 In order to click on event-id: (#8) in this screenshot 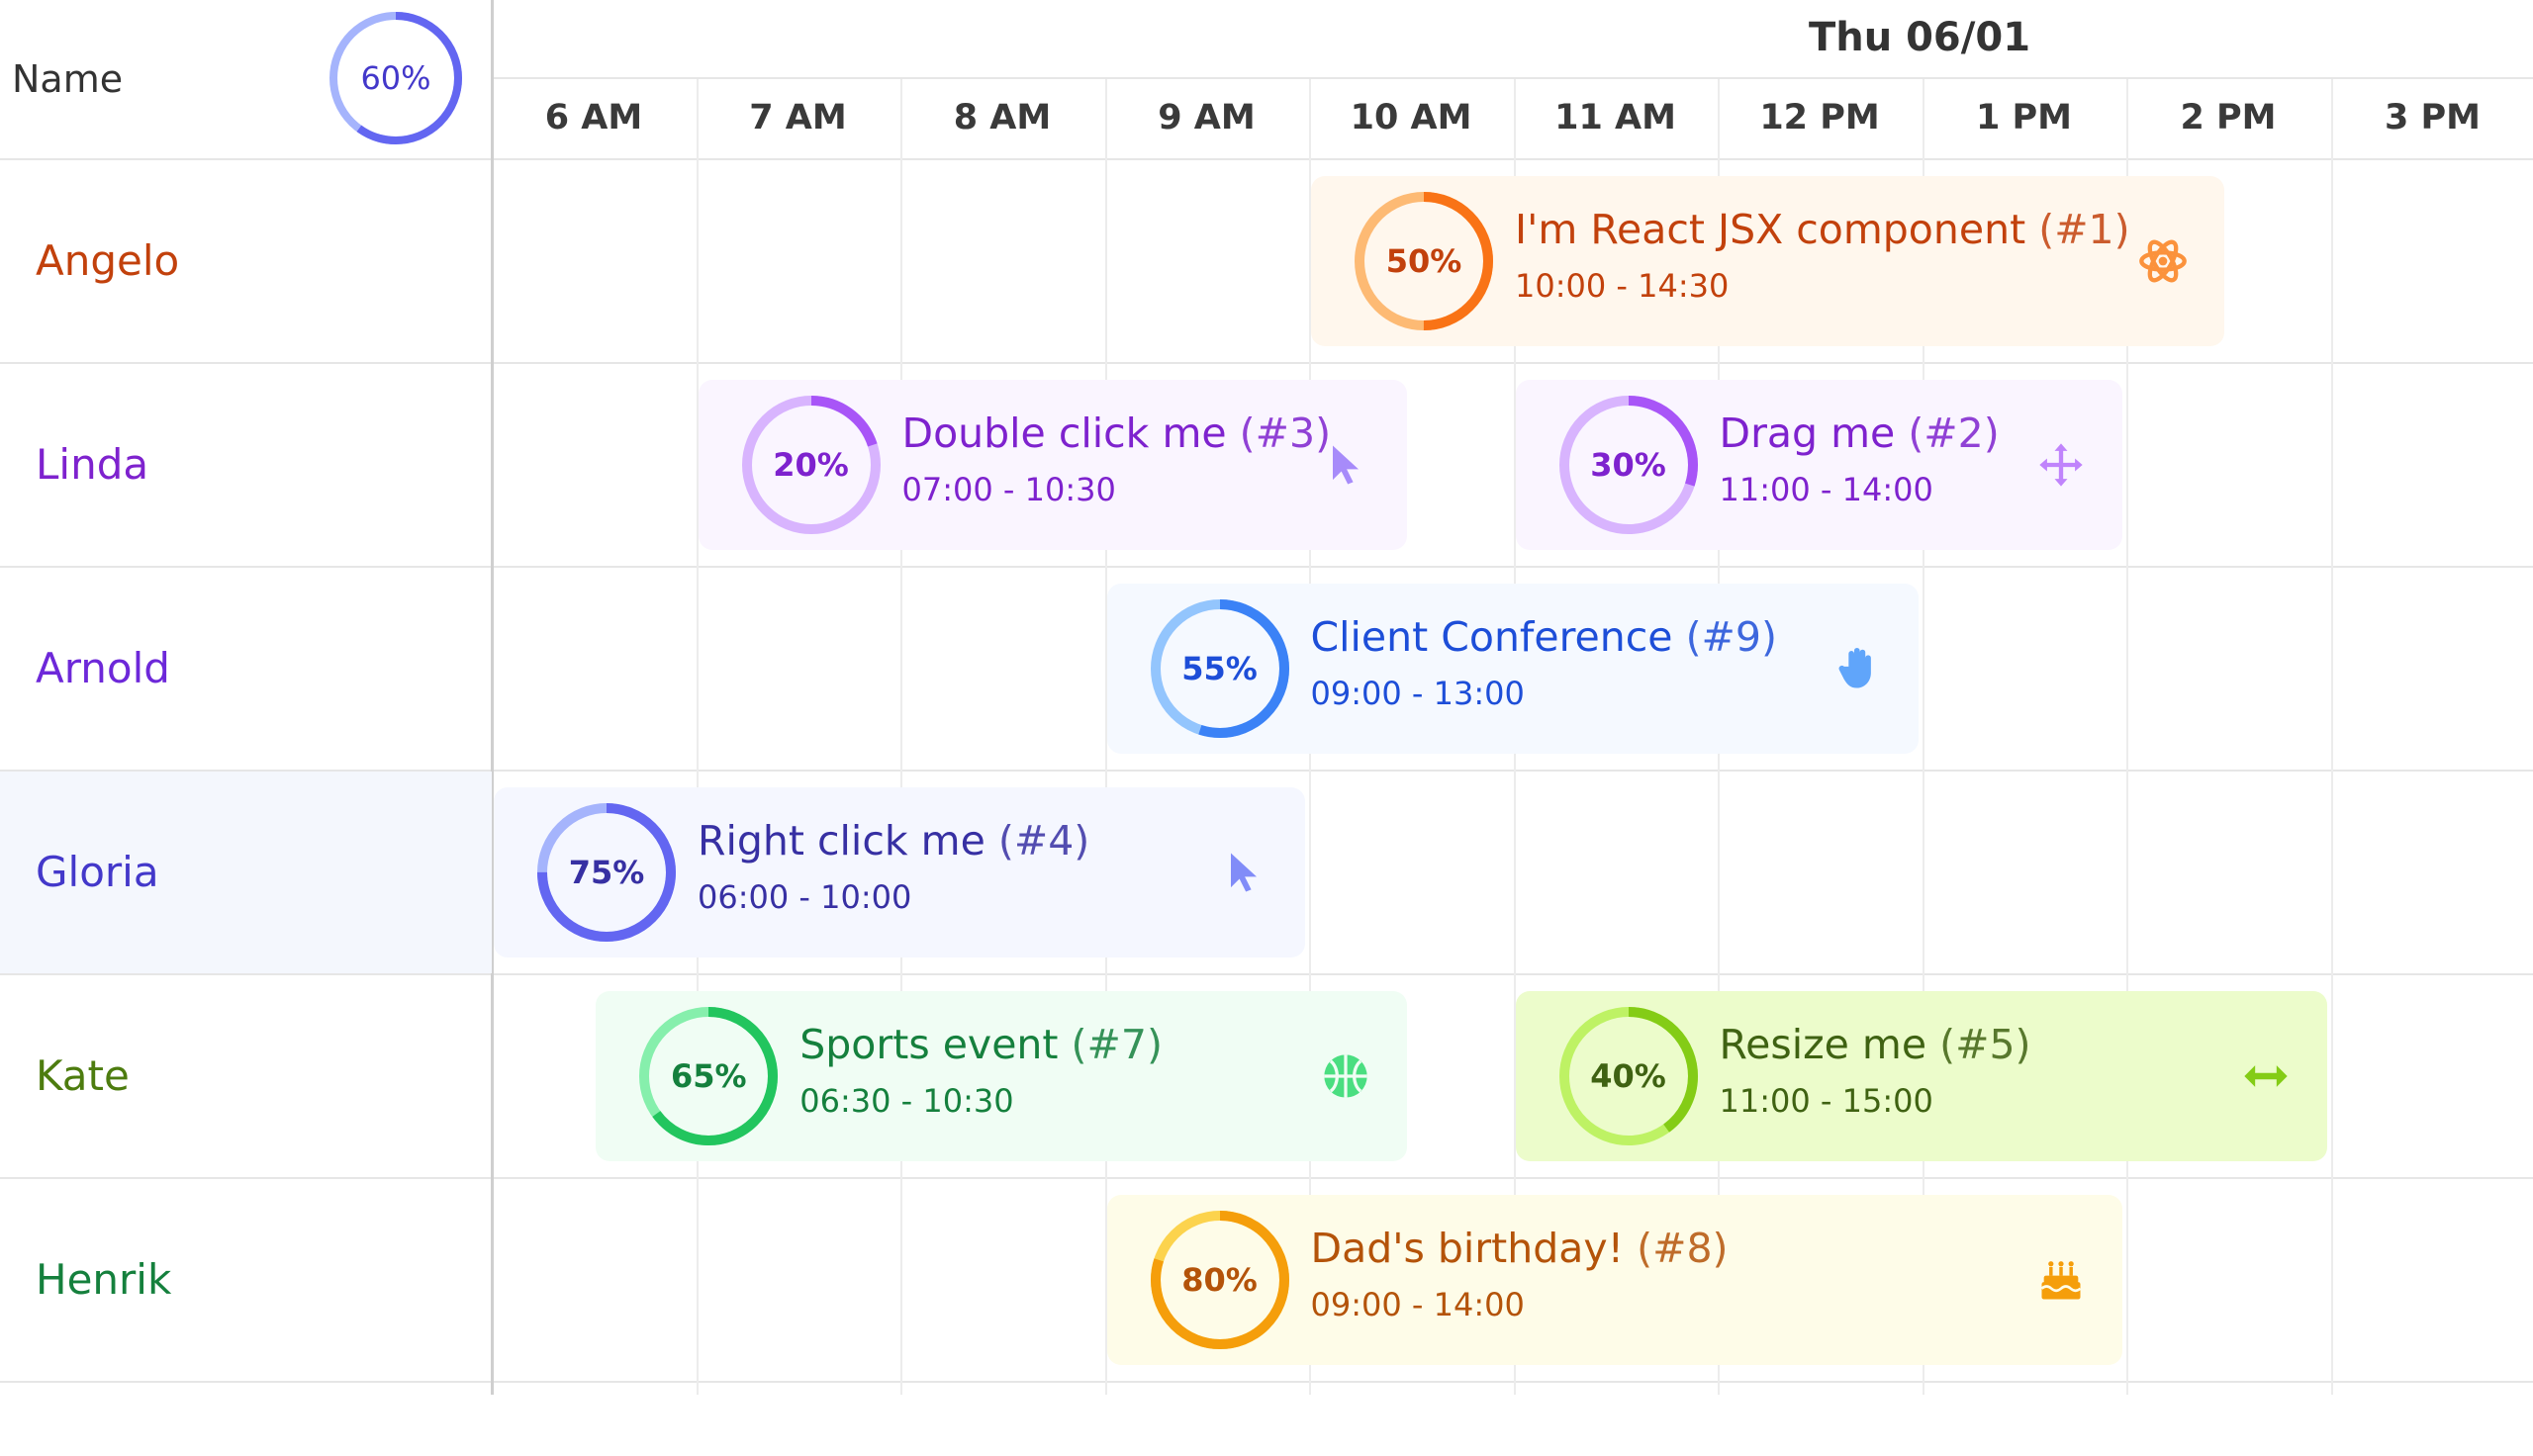, I will do `click(1683, 1248)`.